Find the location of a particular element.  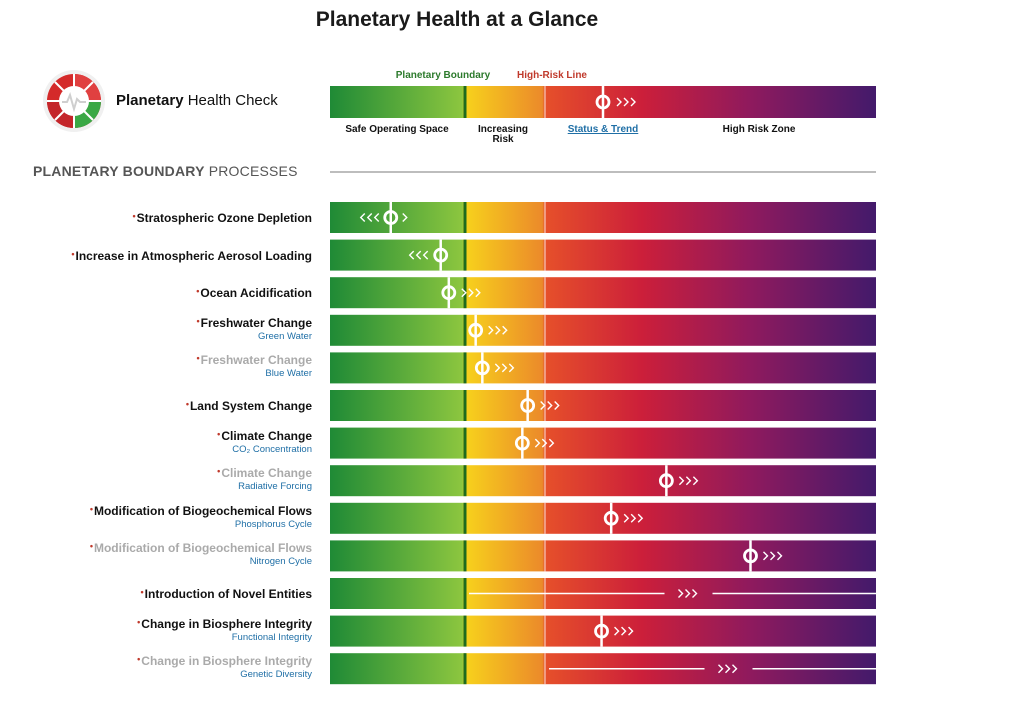

process-name-text: Modification of Biogeochemical Flows is located at coordinates (202, 510).